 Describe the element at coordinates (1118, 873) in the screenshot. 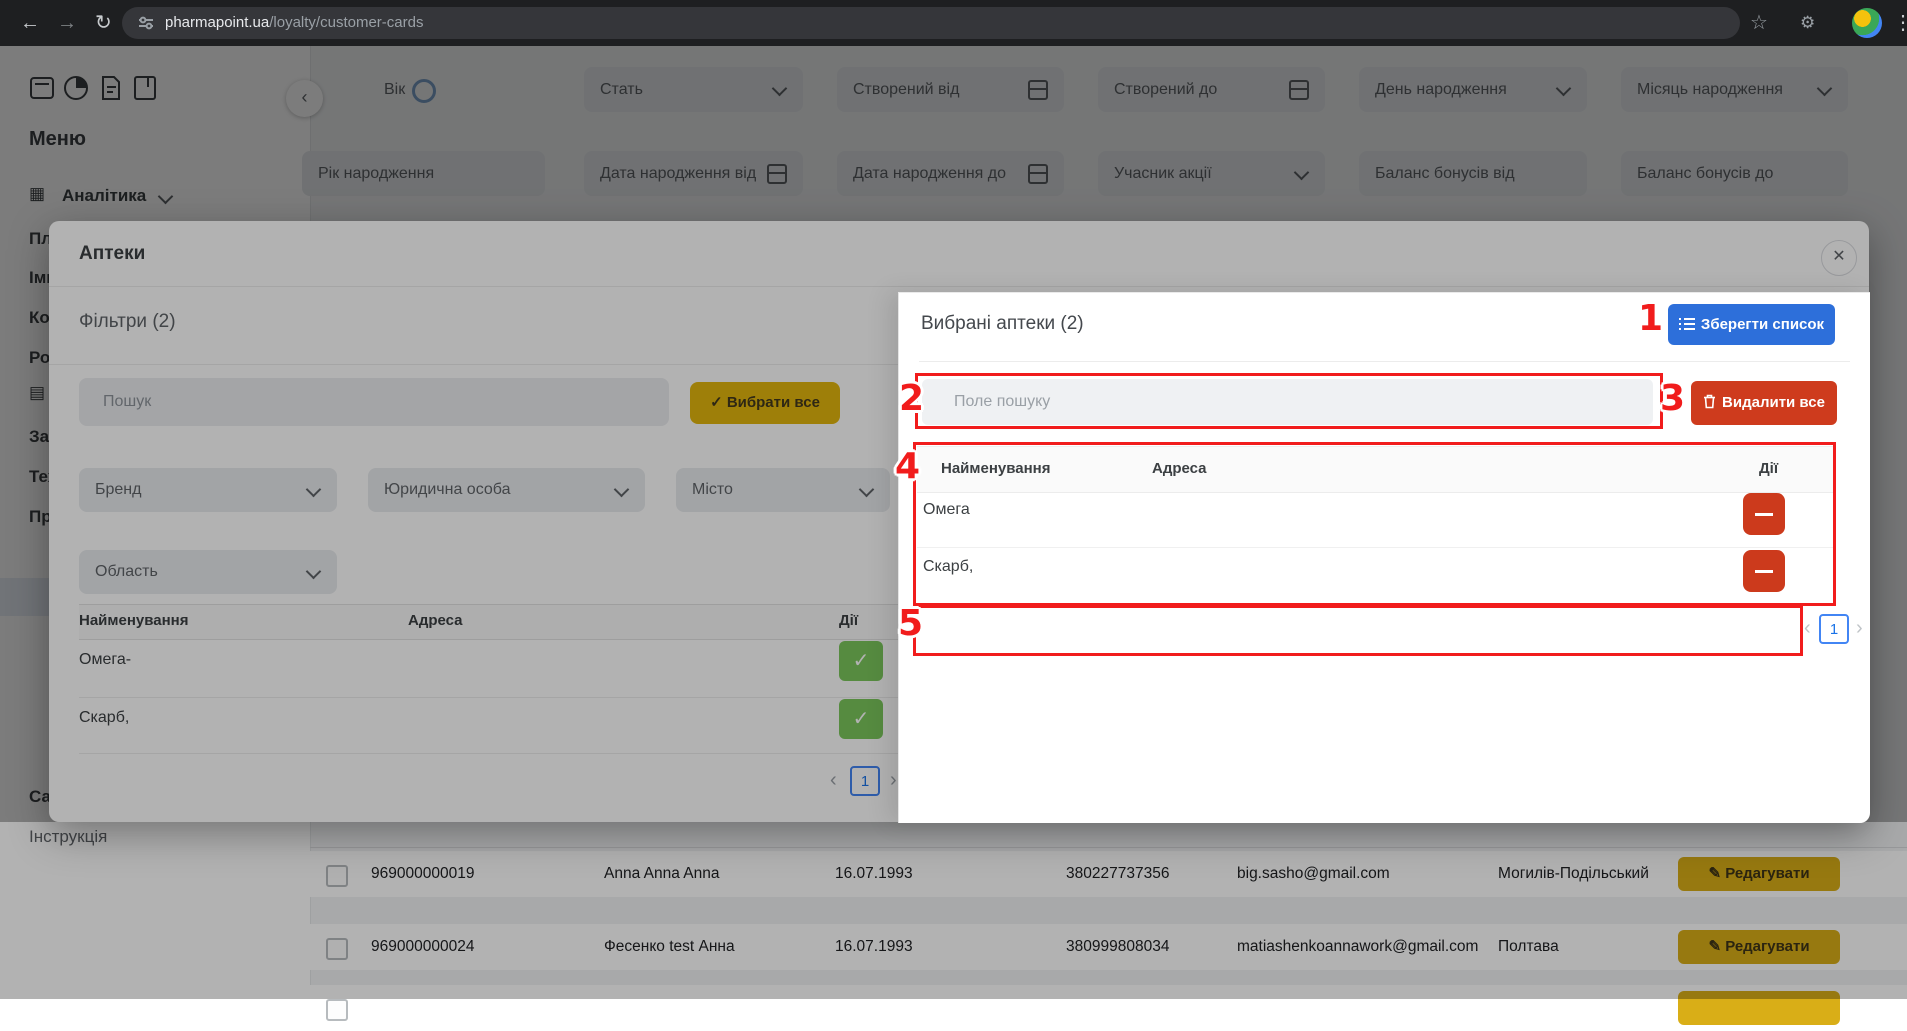

I see `cell-phone: 380227737356` at that location.